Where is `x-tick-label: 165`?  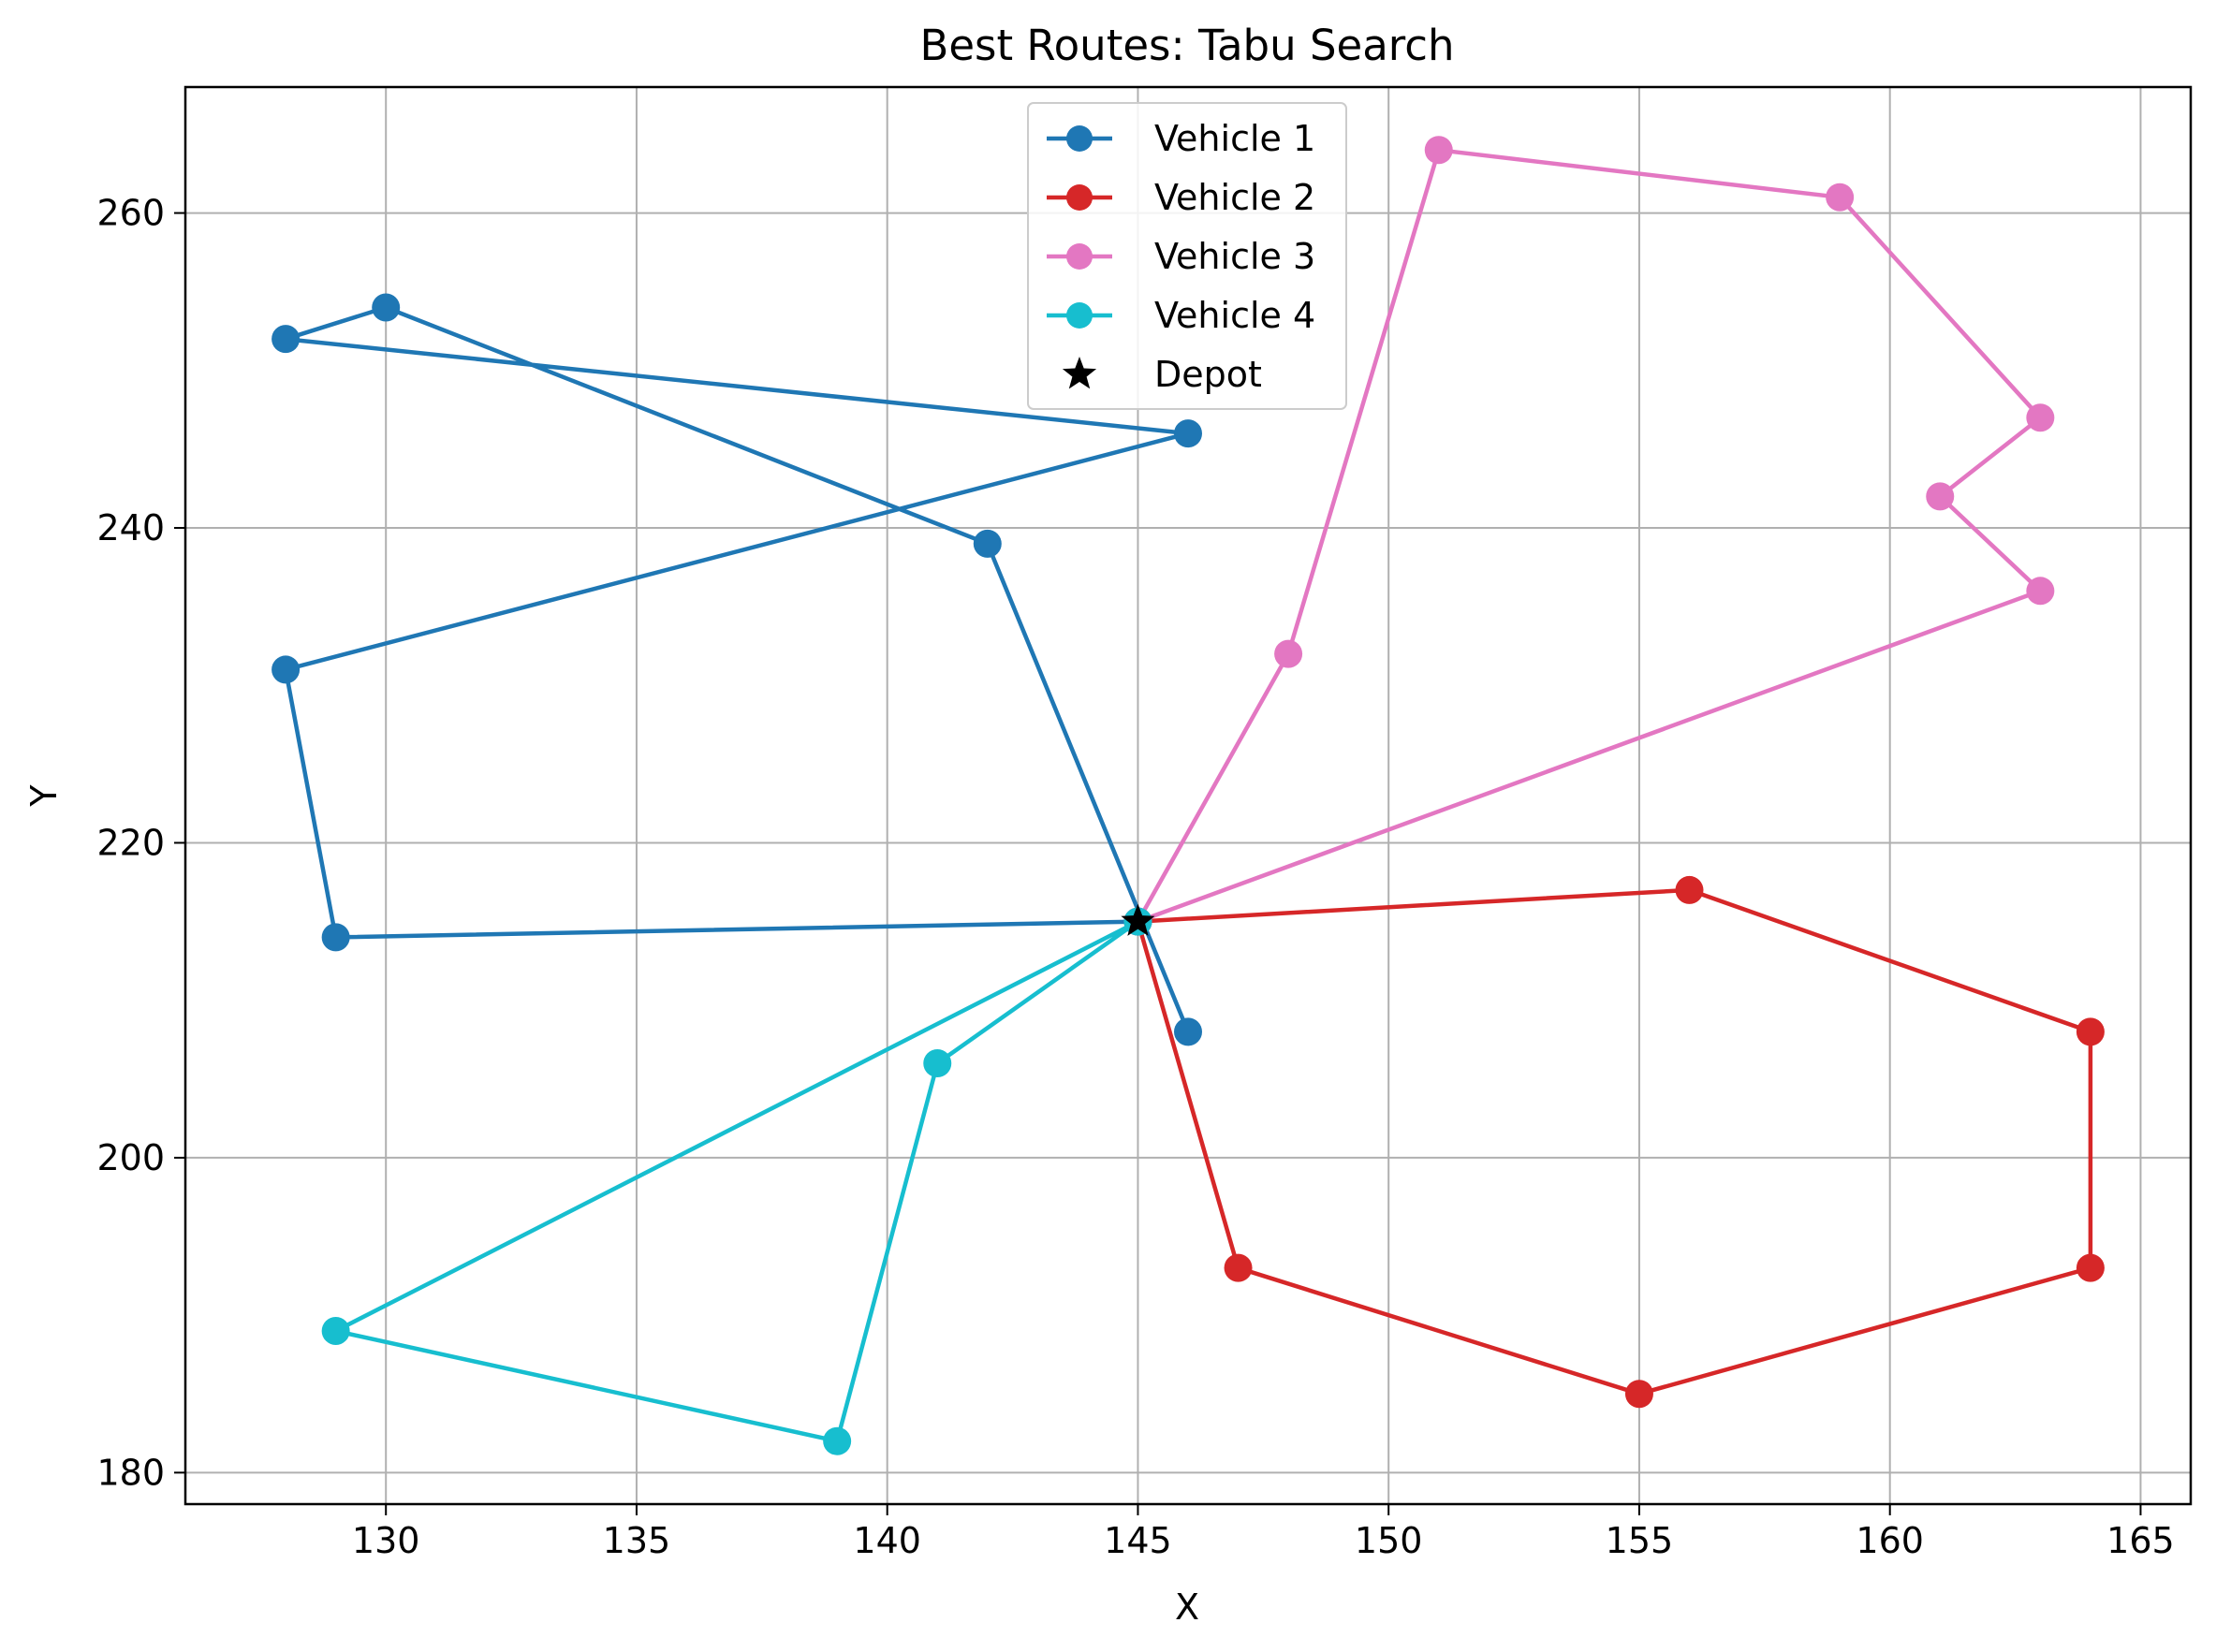
x-tick-label: 165 is located at coordinates (2140, 1541).